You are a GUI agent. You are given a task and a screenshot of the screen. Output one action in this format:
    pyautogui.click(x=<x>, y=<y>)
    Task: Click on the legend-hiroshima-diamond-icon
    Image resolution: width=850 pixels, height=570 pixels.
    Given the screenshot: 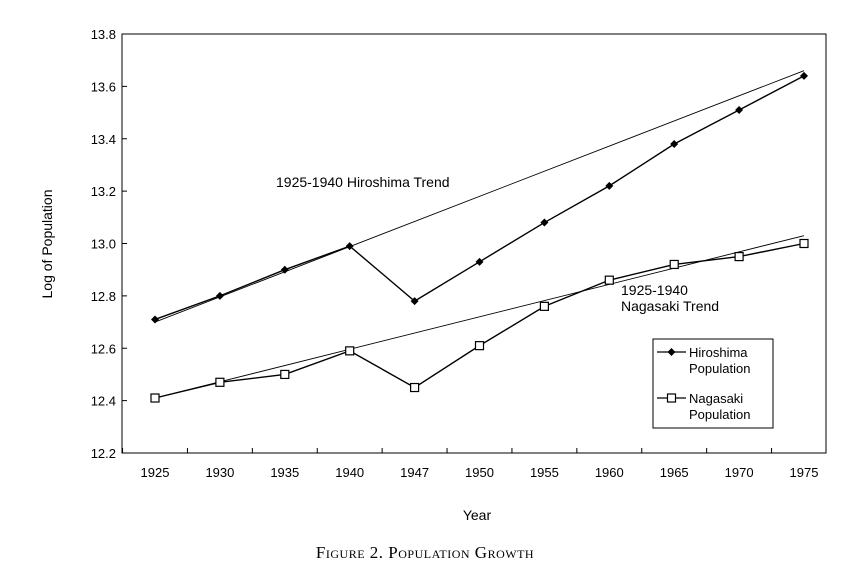 What is the action you would take?
    pyautogui.click(x=671, y=352)
    